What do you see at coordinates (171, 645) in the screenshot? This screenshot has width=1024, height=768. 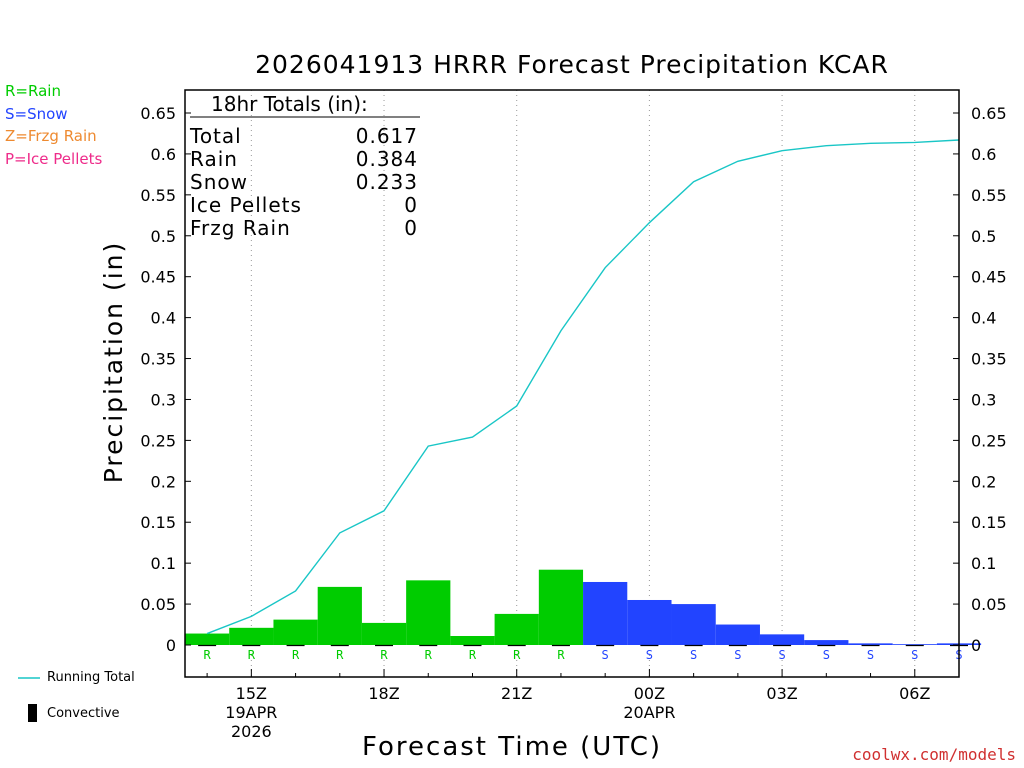 I see `y-tick-label-left: 0` at bounding box center [171, 645].